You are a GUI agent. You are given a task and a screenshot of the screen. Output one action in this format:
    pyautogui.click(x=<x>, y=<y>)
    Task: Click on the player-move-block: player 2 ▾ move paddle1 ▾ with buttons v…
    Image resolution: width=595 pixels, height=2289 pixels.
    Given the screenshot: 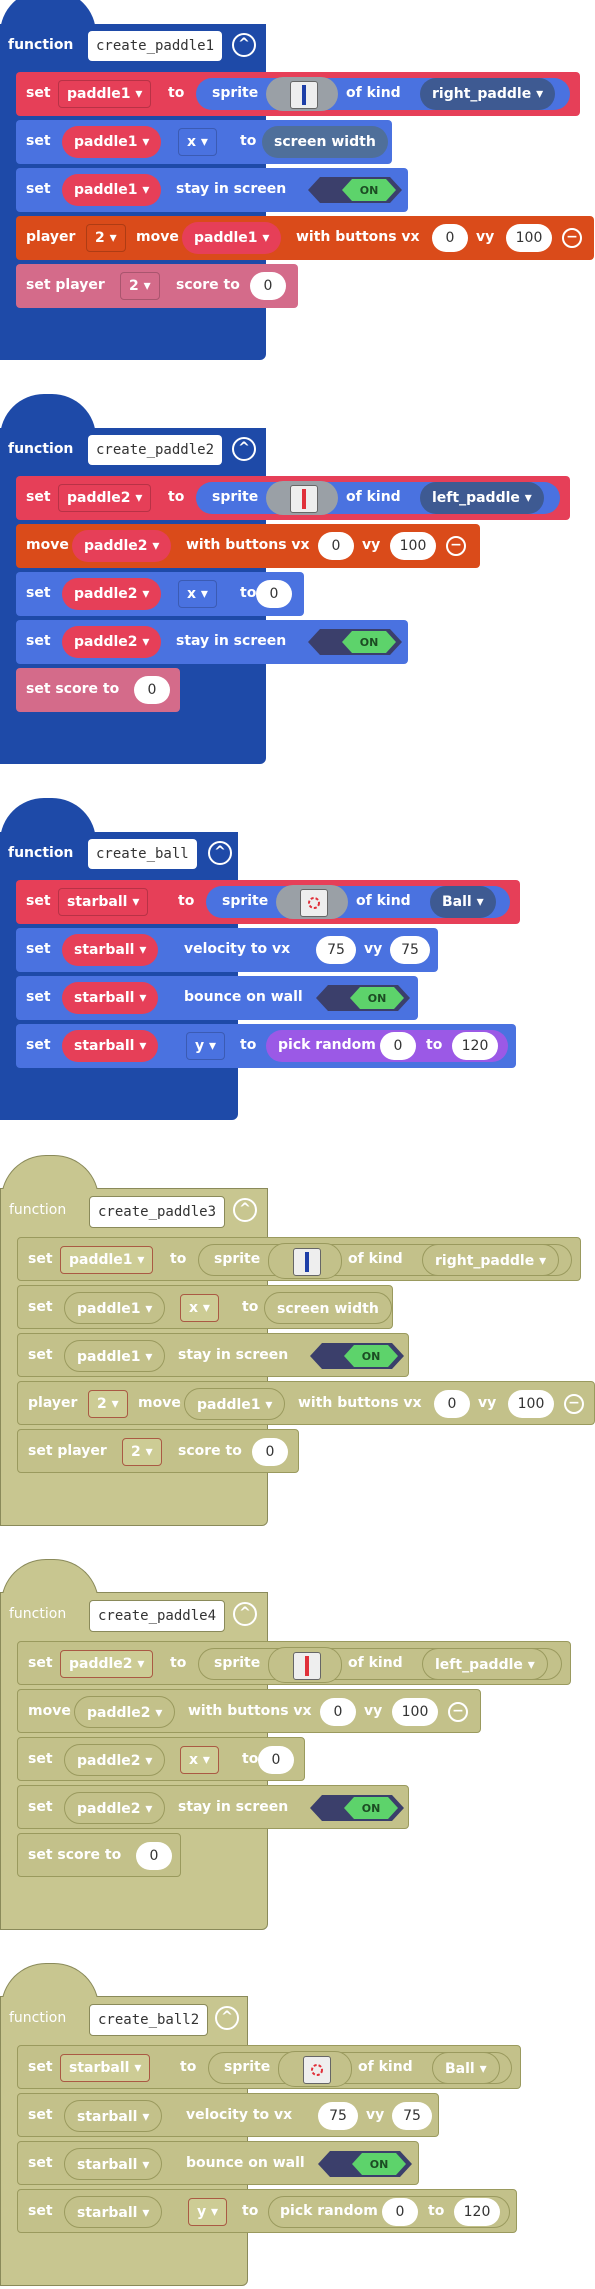 What is the action you would take?
    pyautogui.click(x=305, y=238)
    